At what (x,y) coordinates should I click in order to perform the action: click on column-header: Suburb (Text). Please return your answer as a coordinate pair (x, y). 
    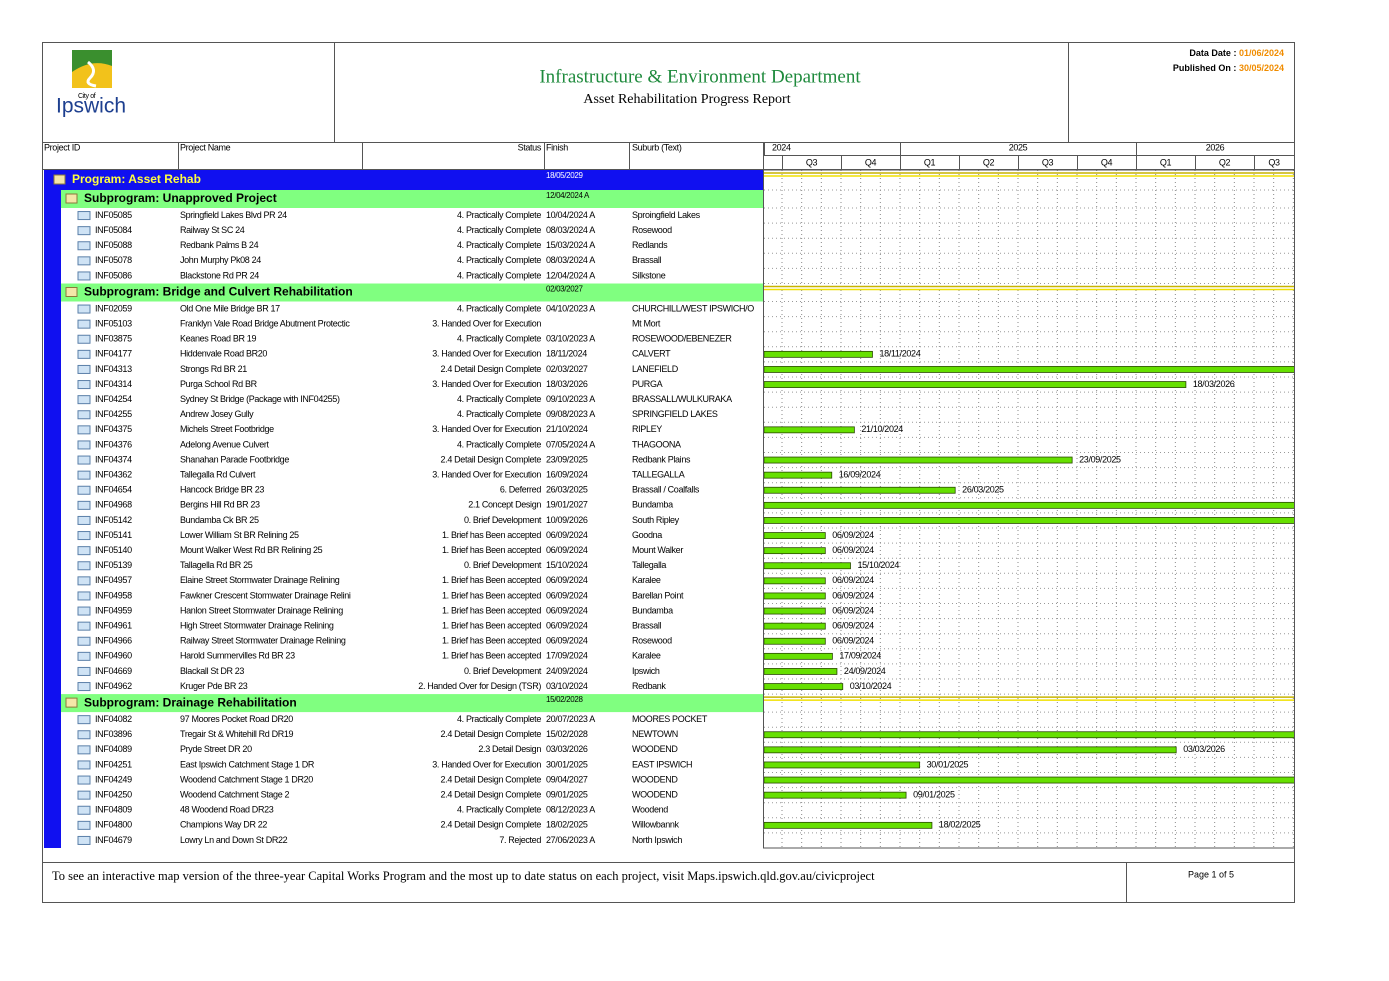
    Looking at the image, I should click on (657, 147).